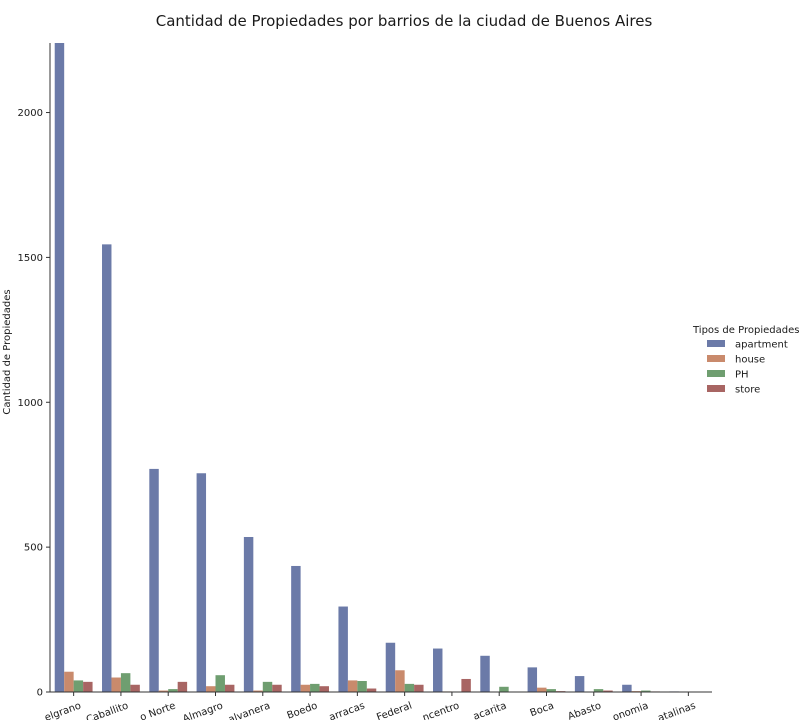 This screenshot has height=720, width=808. Describe the element at coordinates (107, 710) in the screenshot. I see `x-tick-label: Caballito` at that location.